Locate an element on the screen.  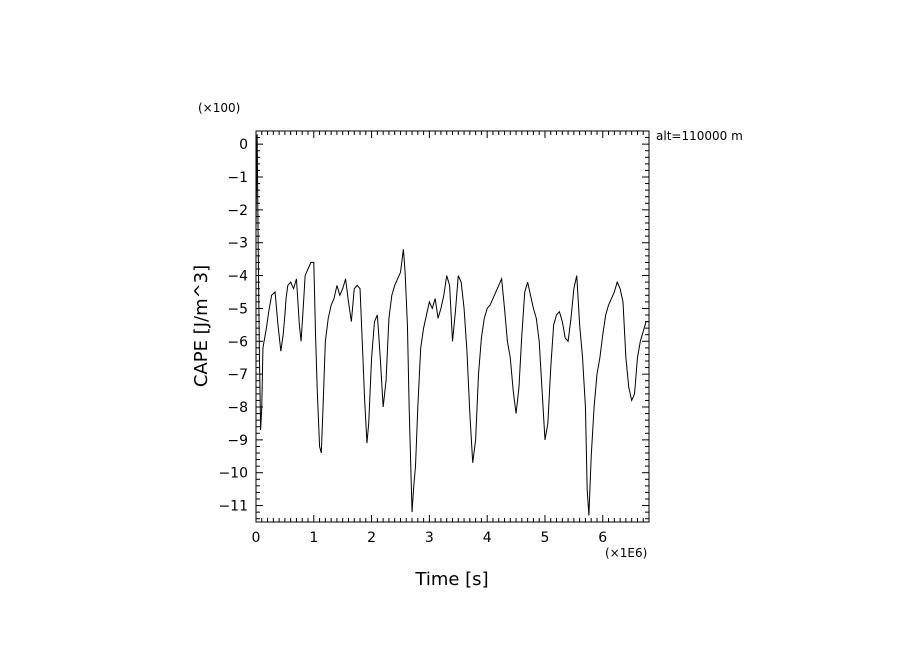
x-tick-label: 6 is located at coordinates (602, 538).